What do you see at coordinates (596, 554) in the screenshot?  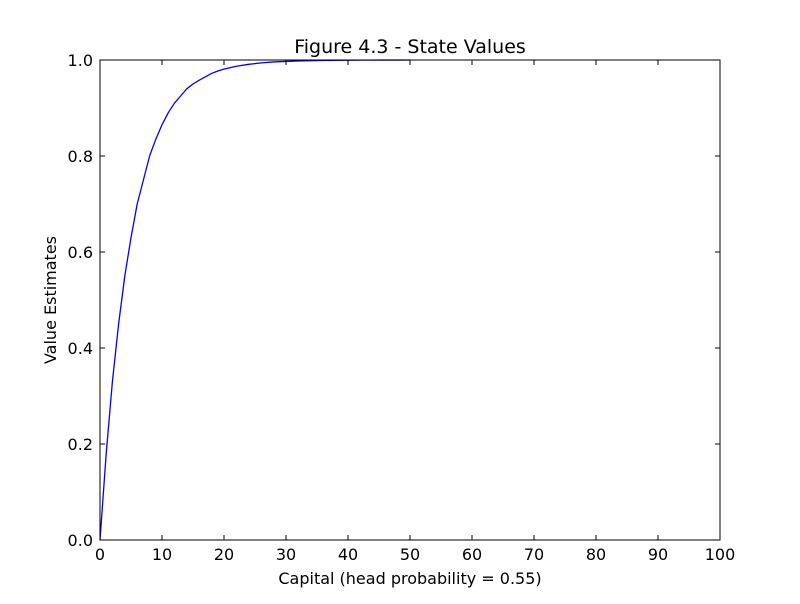 I see `x-tick-label: 80` at bounding box center [596, 554].